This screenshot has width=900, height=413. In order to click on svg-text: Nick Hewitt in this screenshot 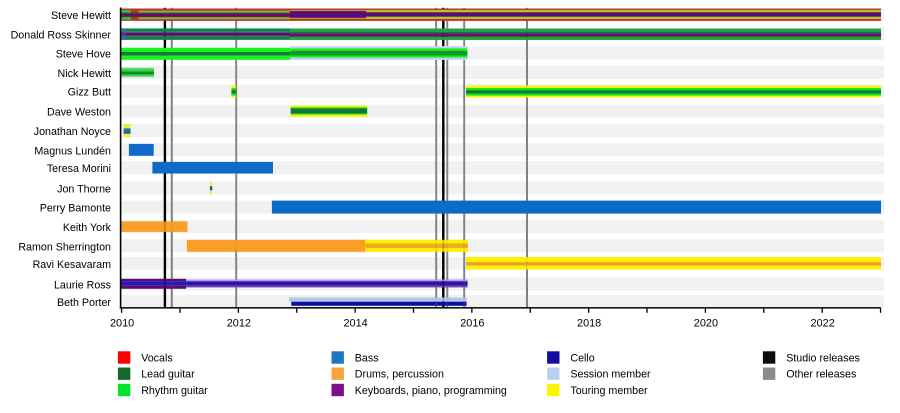, I will do `click(84, 74)`.